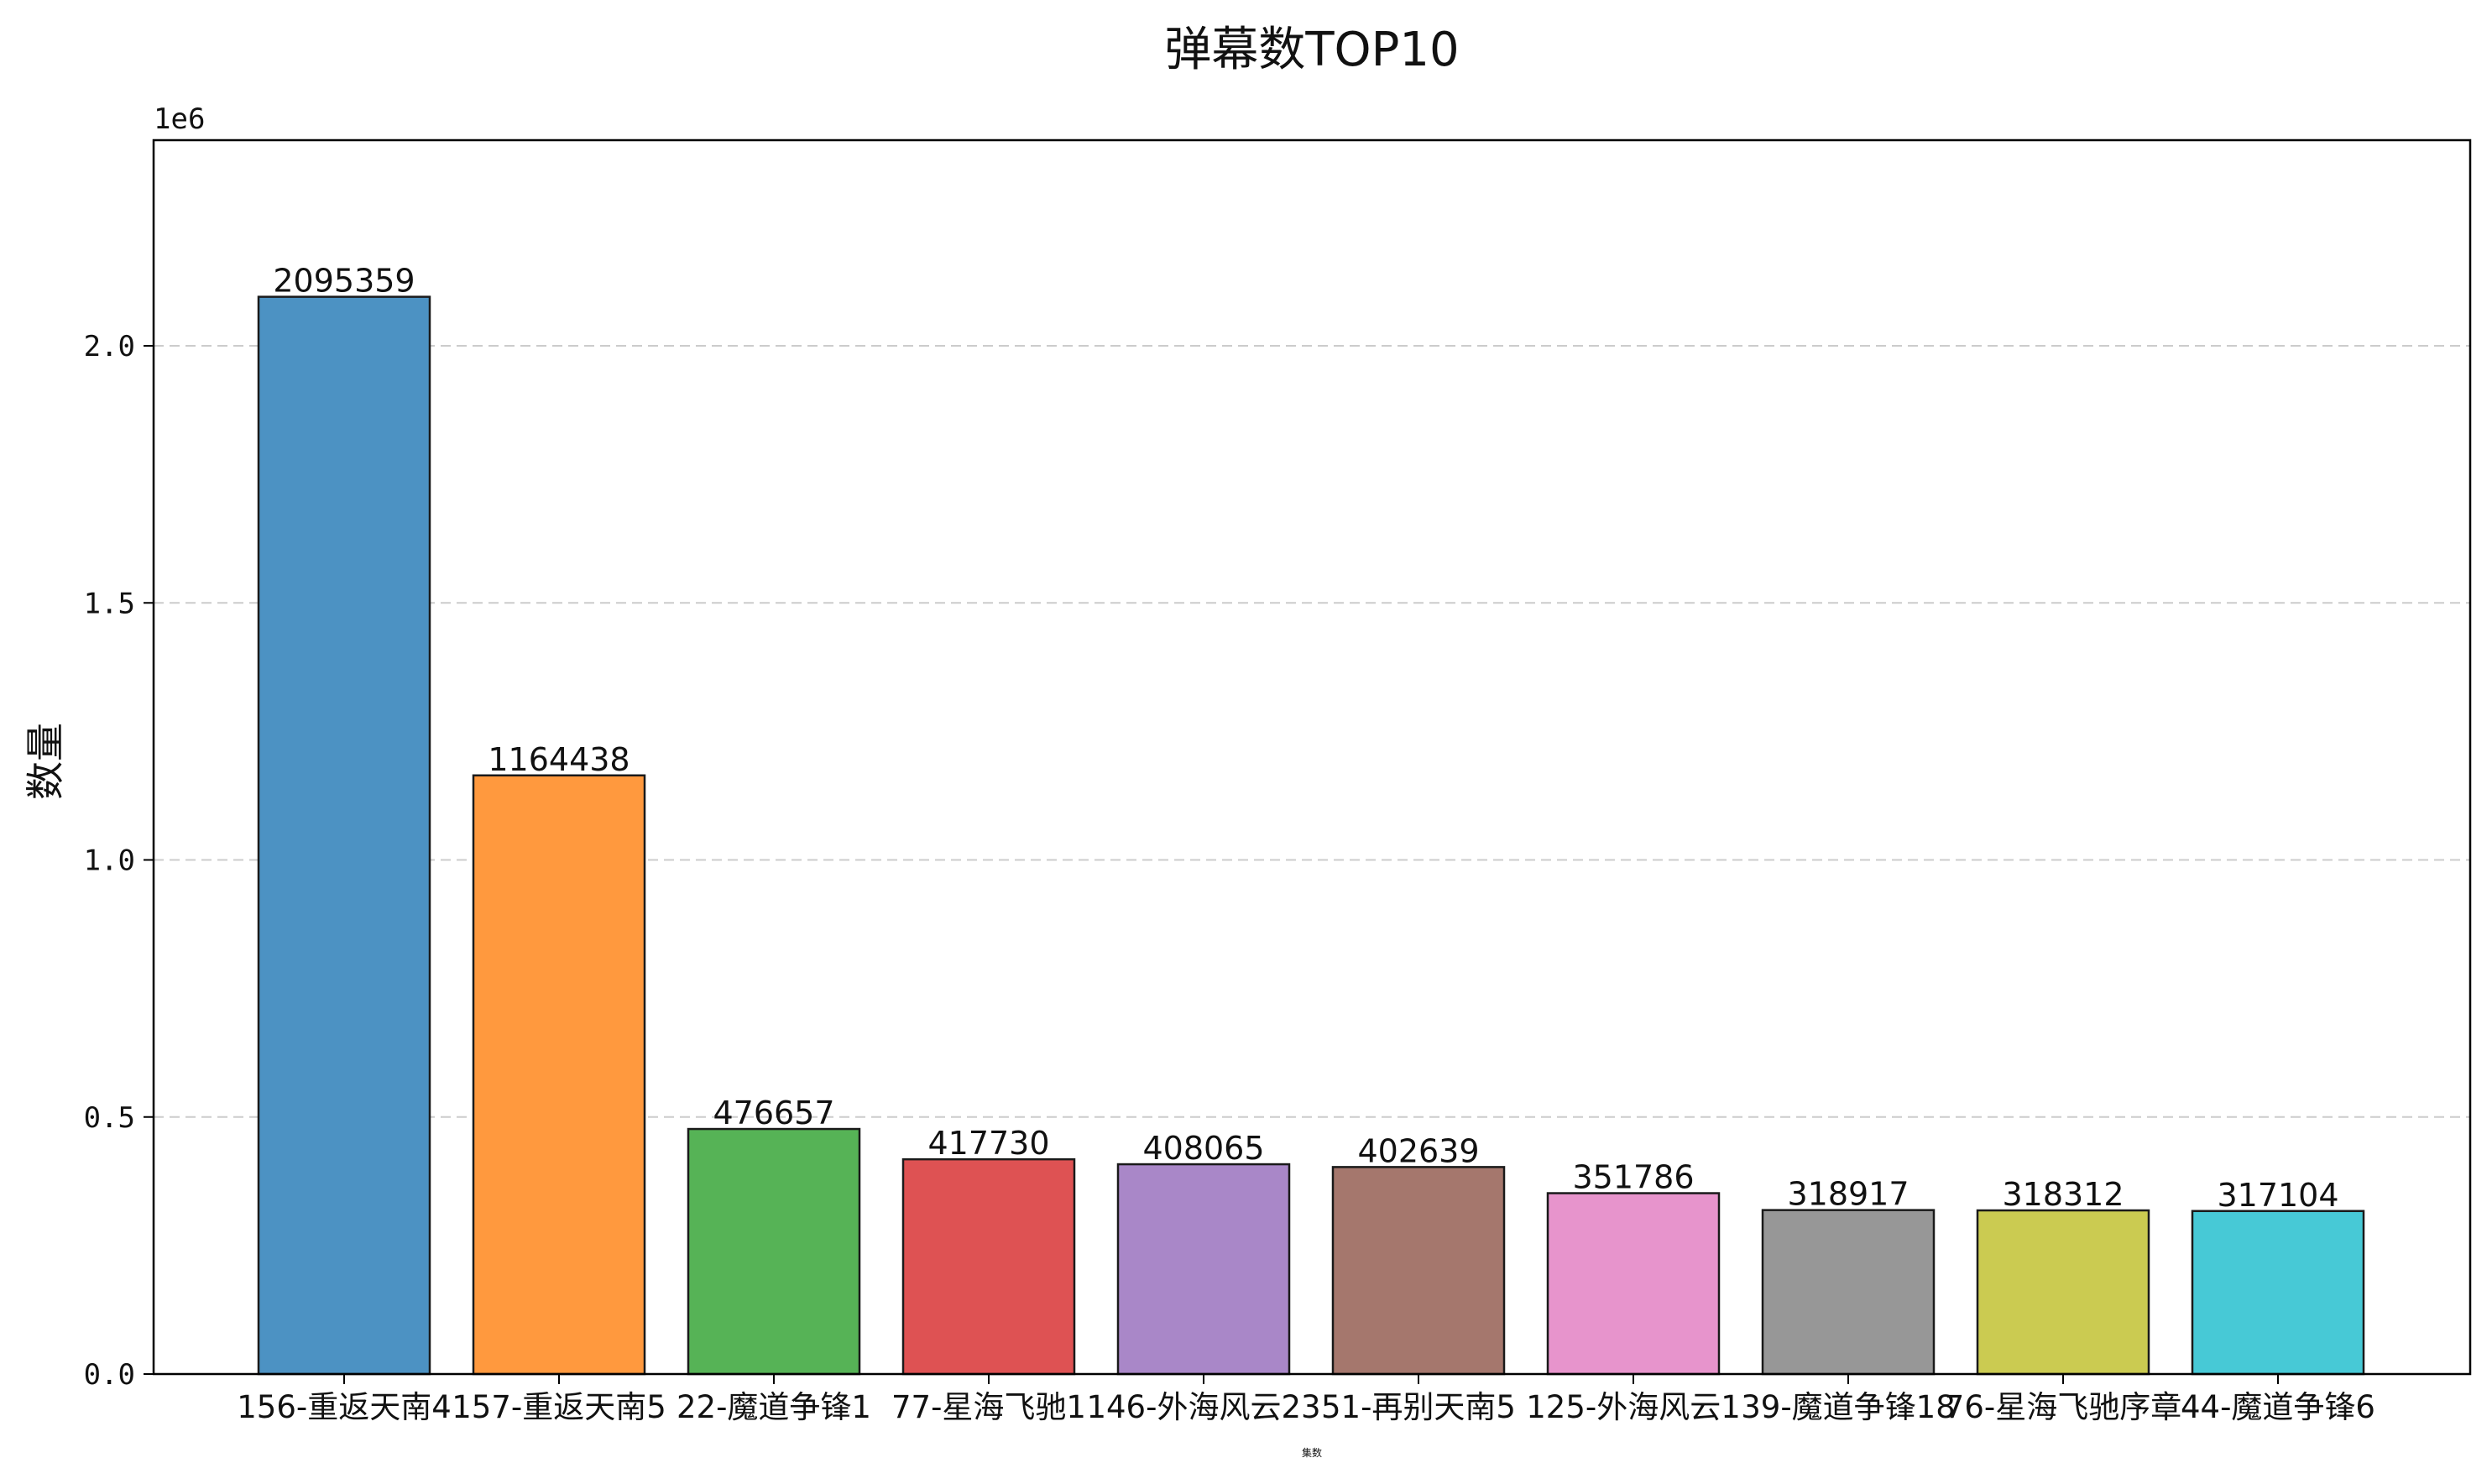 The width and height of the screenshot is (2492, 1484). Describe the element at coordinates (2278, 1407) in the screenshot. I see `x-tick-label: 44-魔道争锋6` at that location.